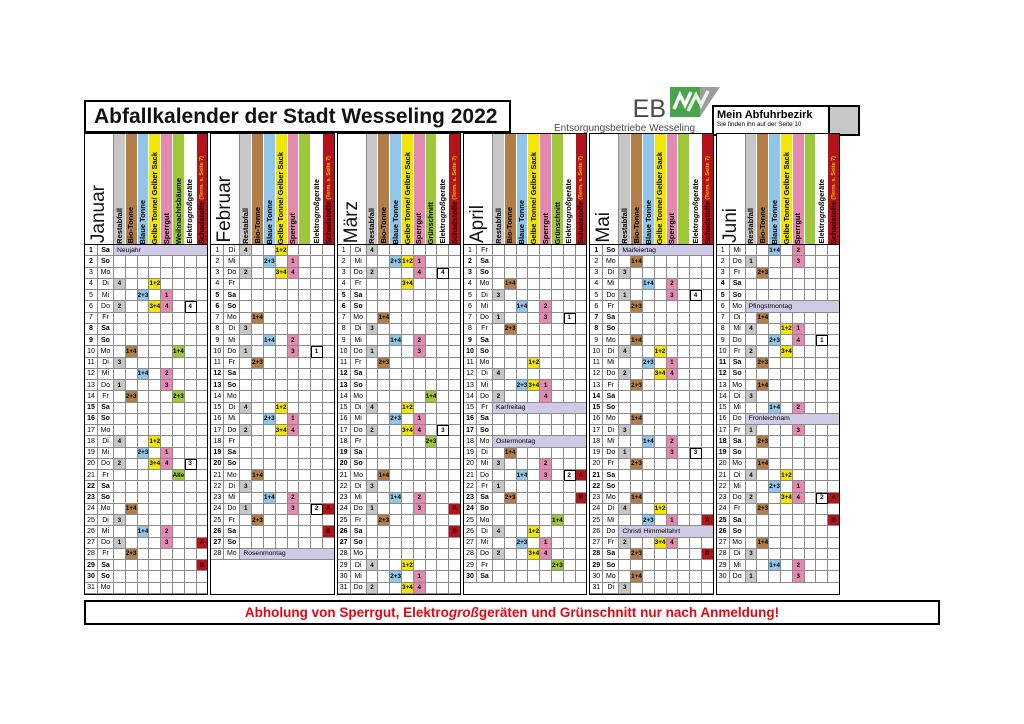  Describe the element at coordinates (217, 588) in the screenshot. I see `day-number` at that location.